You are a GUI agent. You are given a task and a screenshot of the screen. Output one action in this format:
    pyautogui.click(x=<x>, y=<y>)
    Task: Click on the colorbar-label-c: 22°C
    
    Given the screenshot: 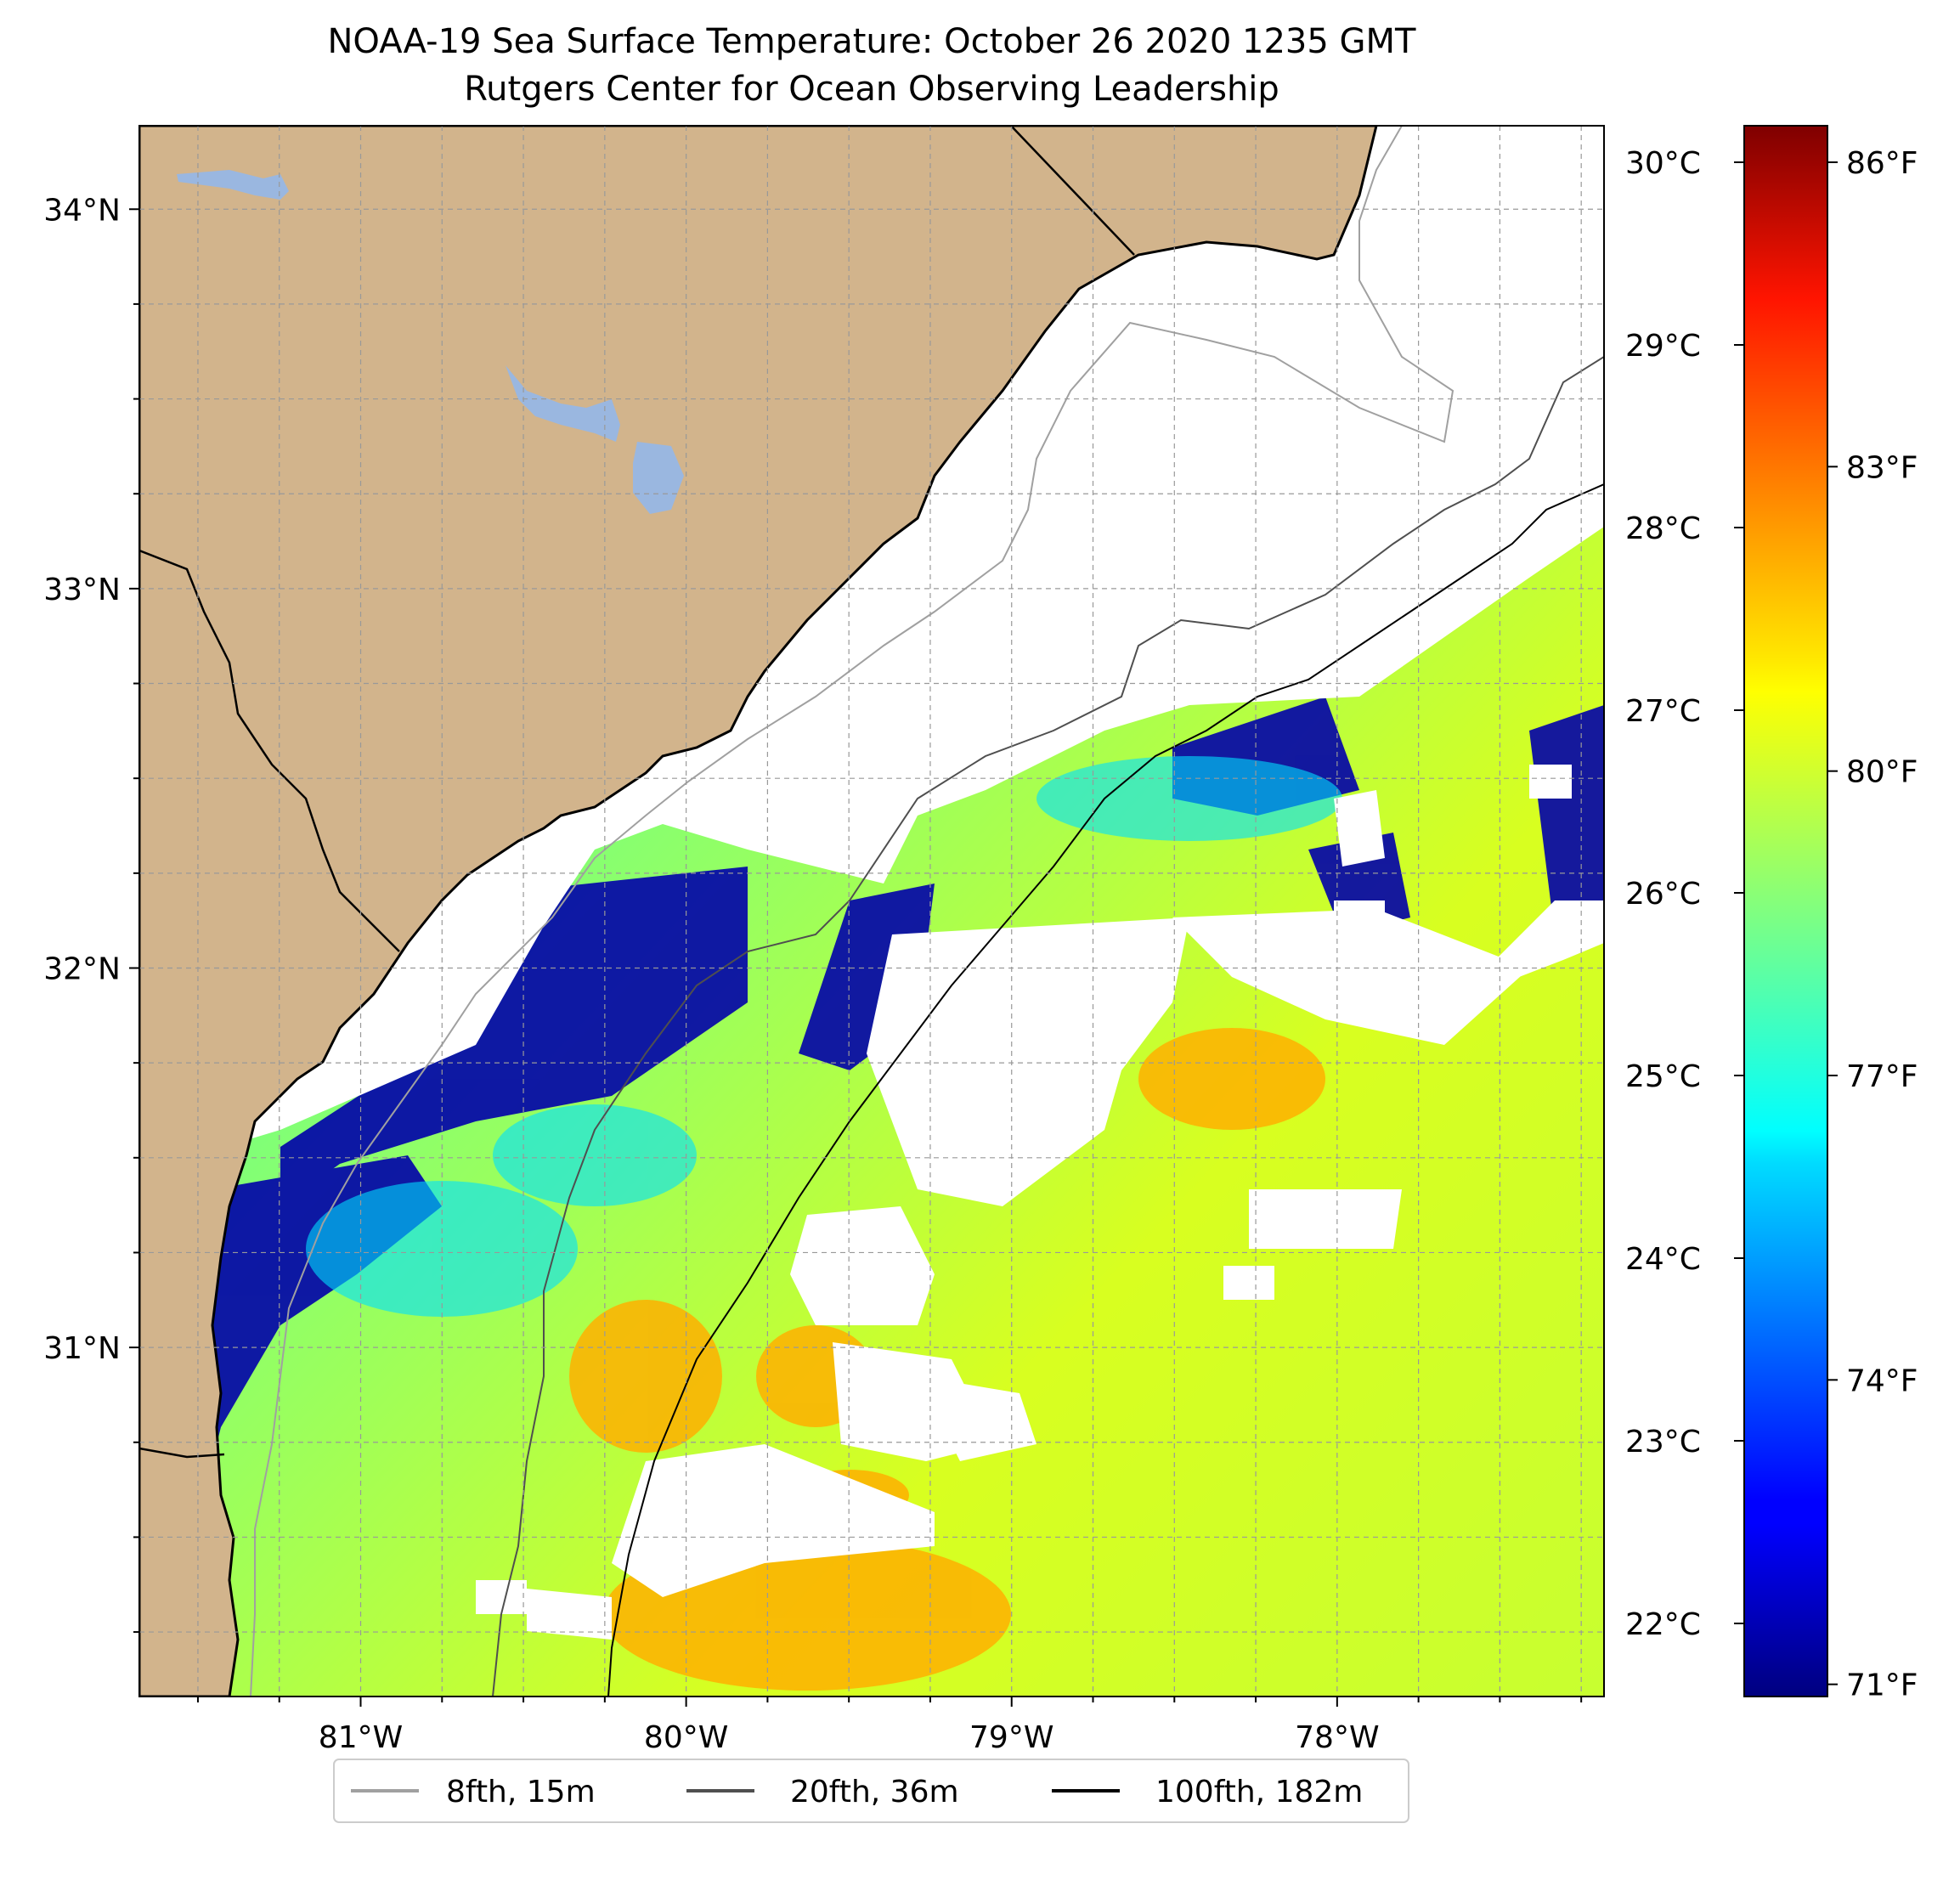 What is the action you would take?
    pyautogui.click(x=1663, y=1625)
    